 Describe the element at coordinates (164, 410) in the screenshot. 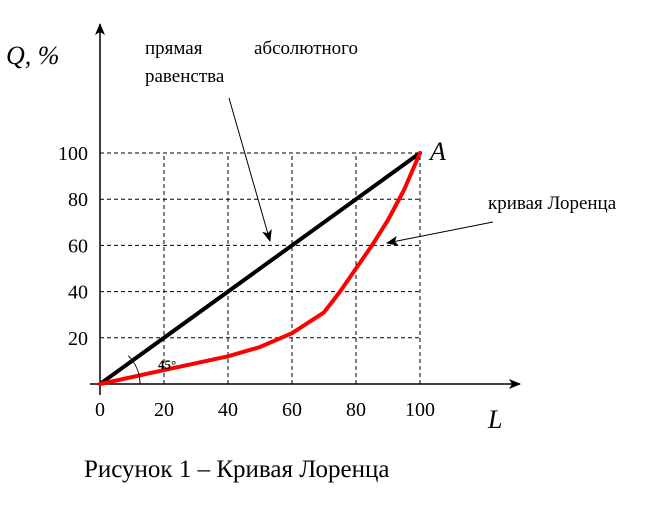

I see `x-tick-label: 20` at that location.